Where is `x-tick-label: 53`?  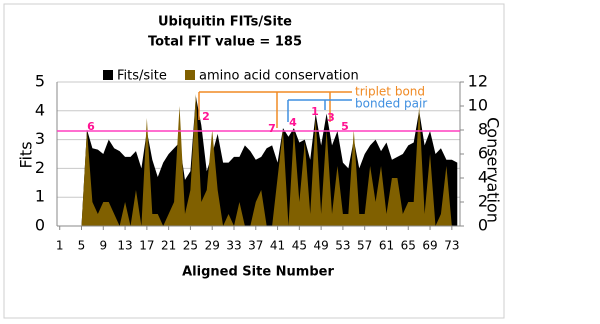
x-tick-label: 53 is located at coordinates (342, 246).